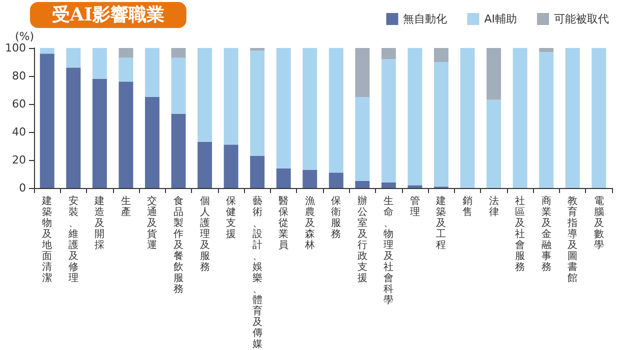 This screenshot has height=350, width=620. Describe the element at coordinates (520, 234) in the screenshot. I see `x-tick-label: 社區及社會服務` at that location.